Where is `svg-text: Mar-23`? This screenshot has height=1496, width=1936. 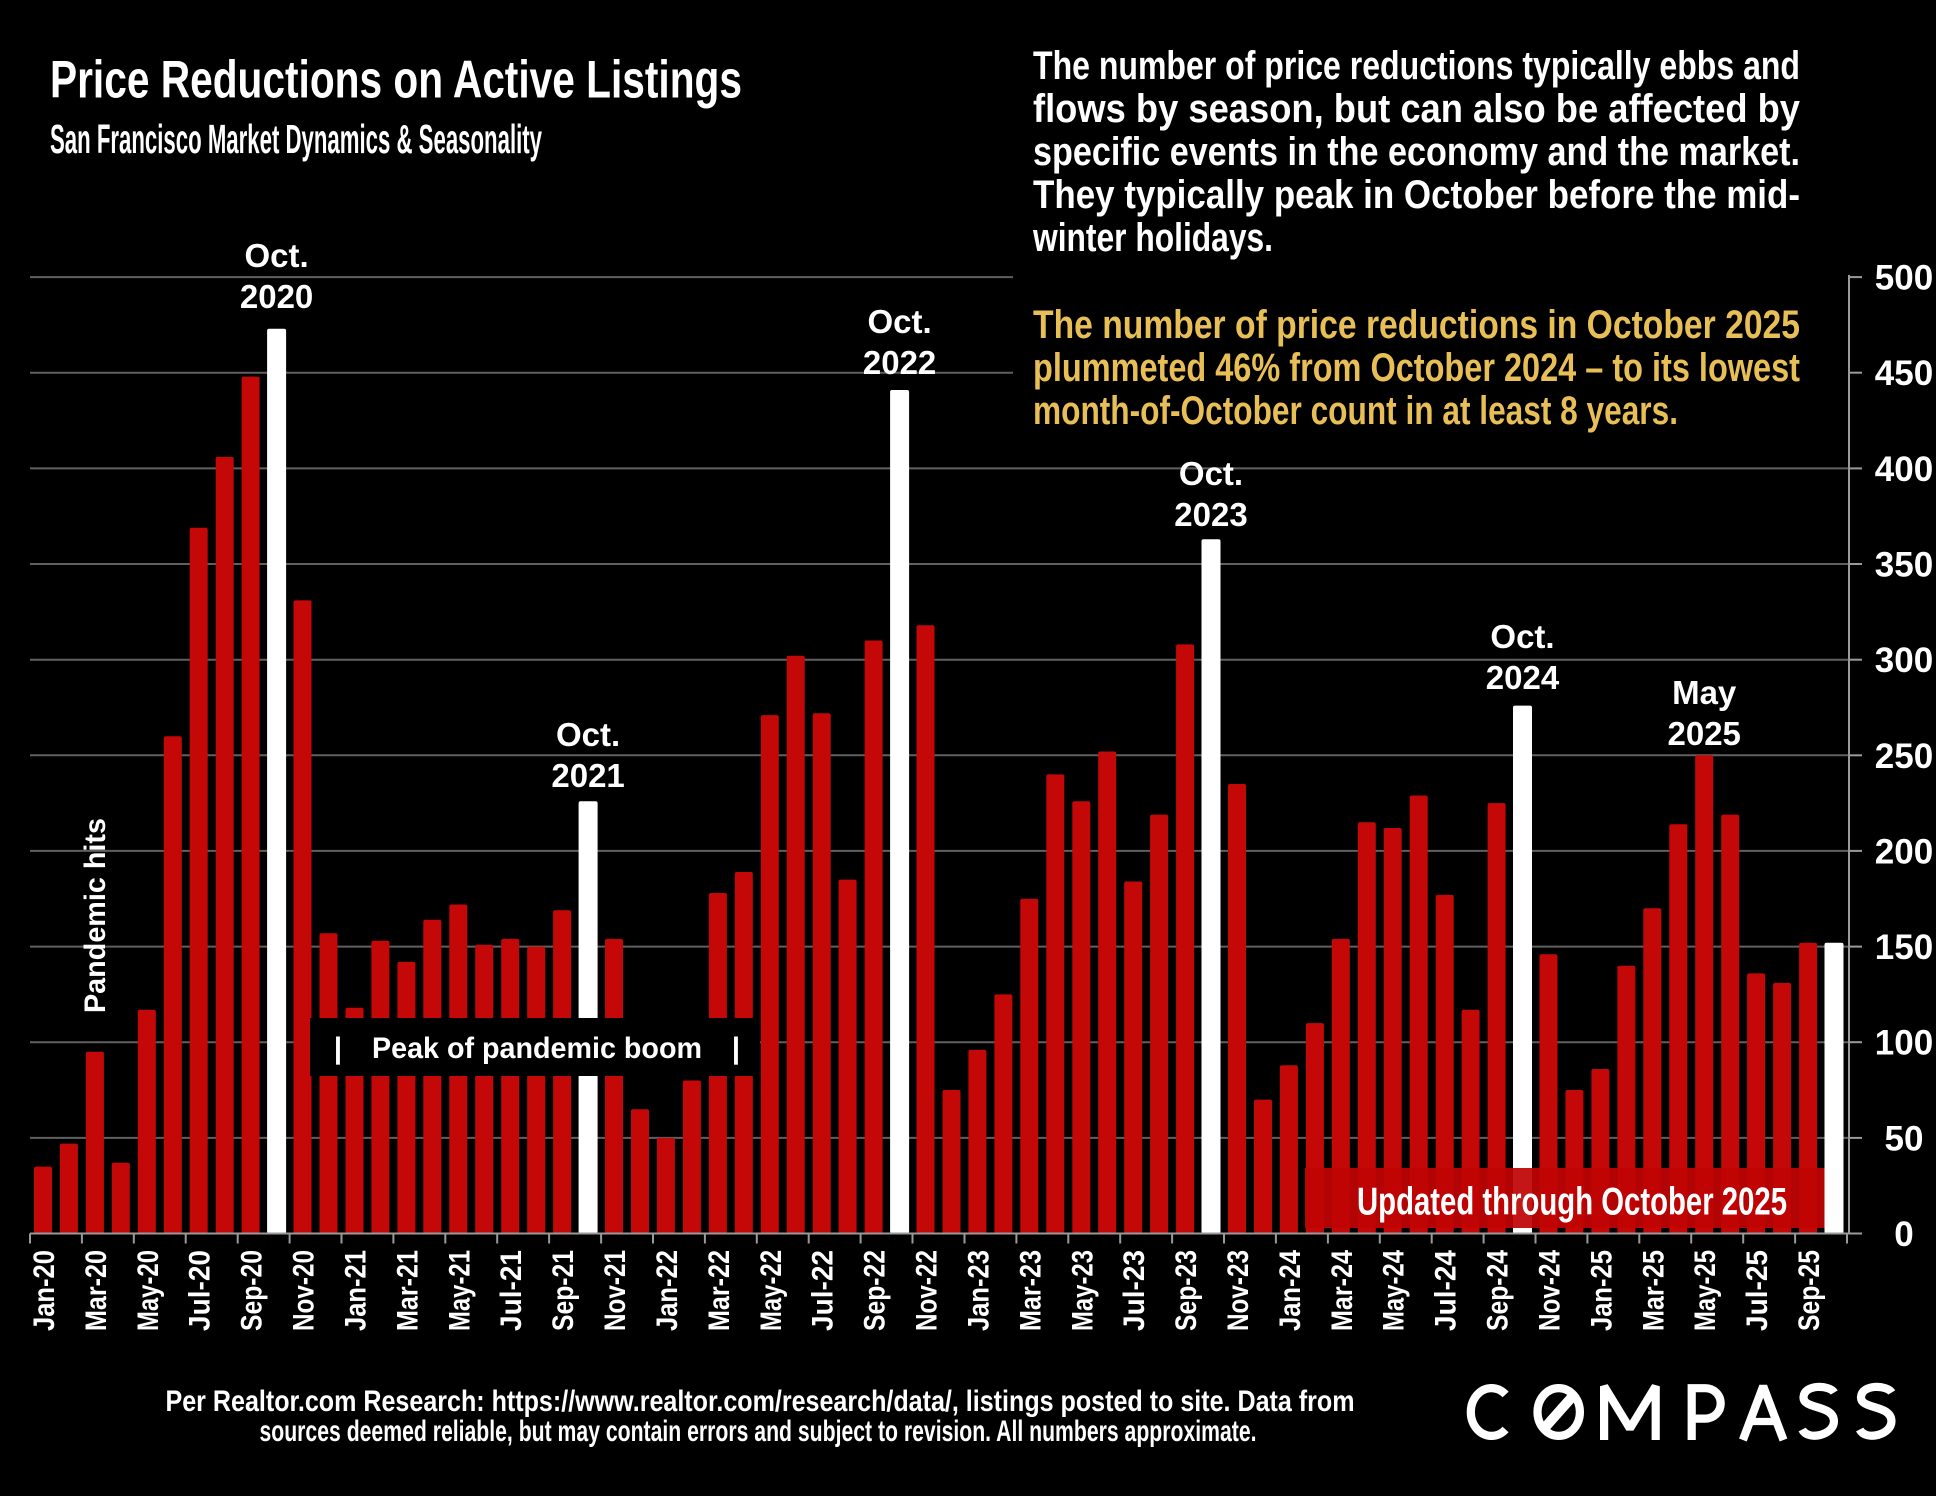 svg-text: Mar-23 is located at coordinates (1030, 1290).